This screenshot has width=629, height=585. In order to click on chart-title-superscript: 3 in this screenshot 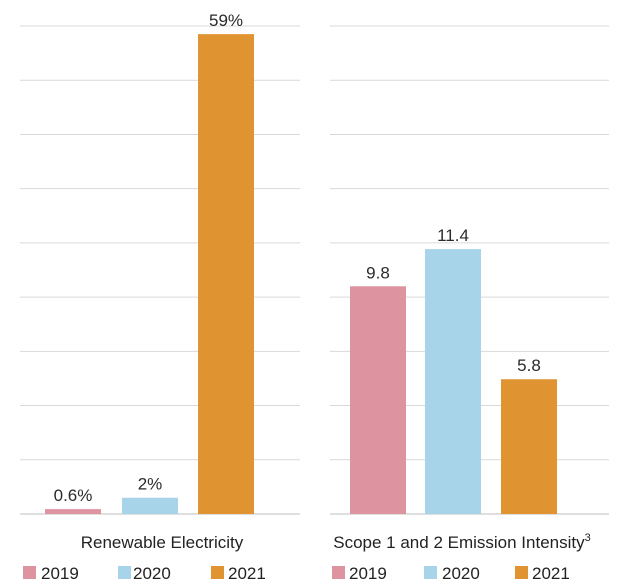, I will do `click(588, 538)`.